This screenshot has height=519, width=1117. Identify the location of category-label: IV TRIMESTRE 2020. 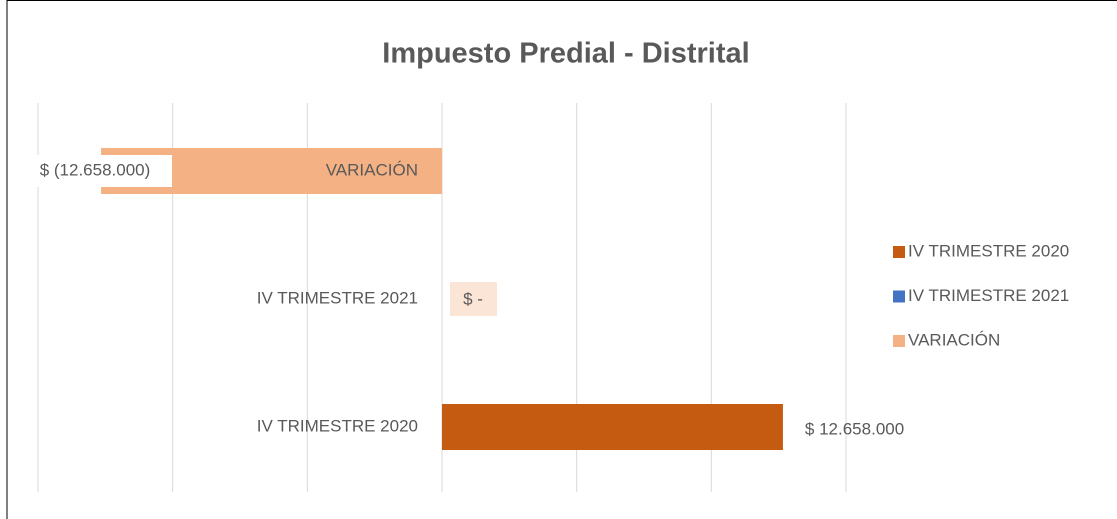
(337, 425).